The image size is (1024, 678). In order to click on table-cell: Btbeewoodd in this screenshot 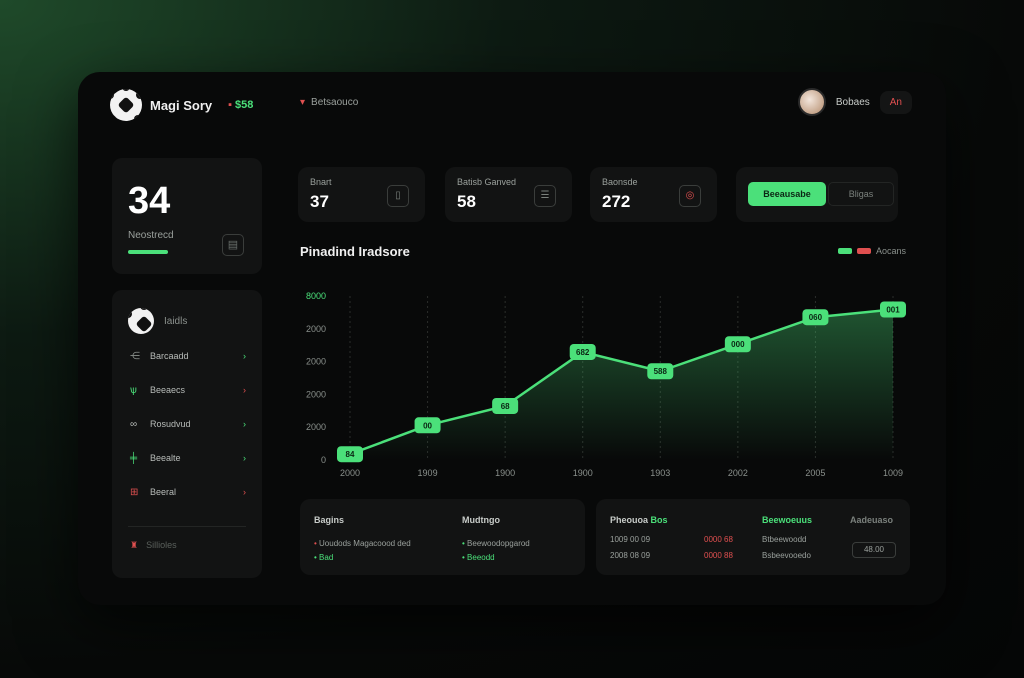, I will do `click(784, 539)`.